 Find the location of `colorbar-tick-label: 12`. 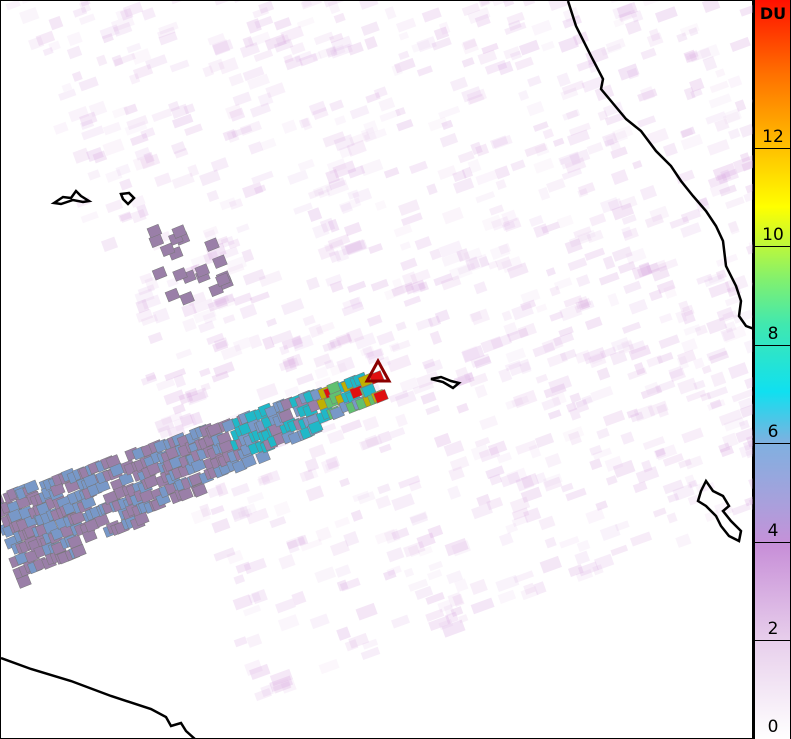

colorbar-tick-label: 12 is located at coordinates (773, 136).